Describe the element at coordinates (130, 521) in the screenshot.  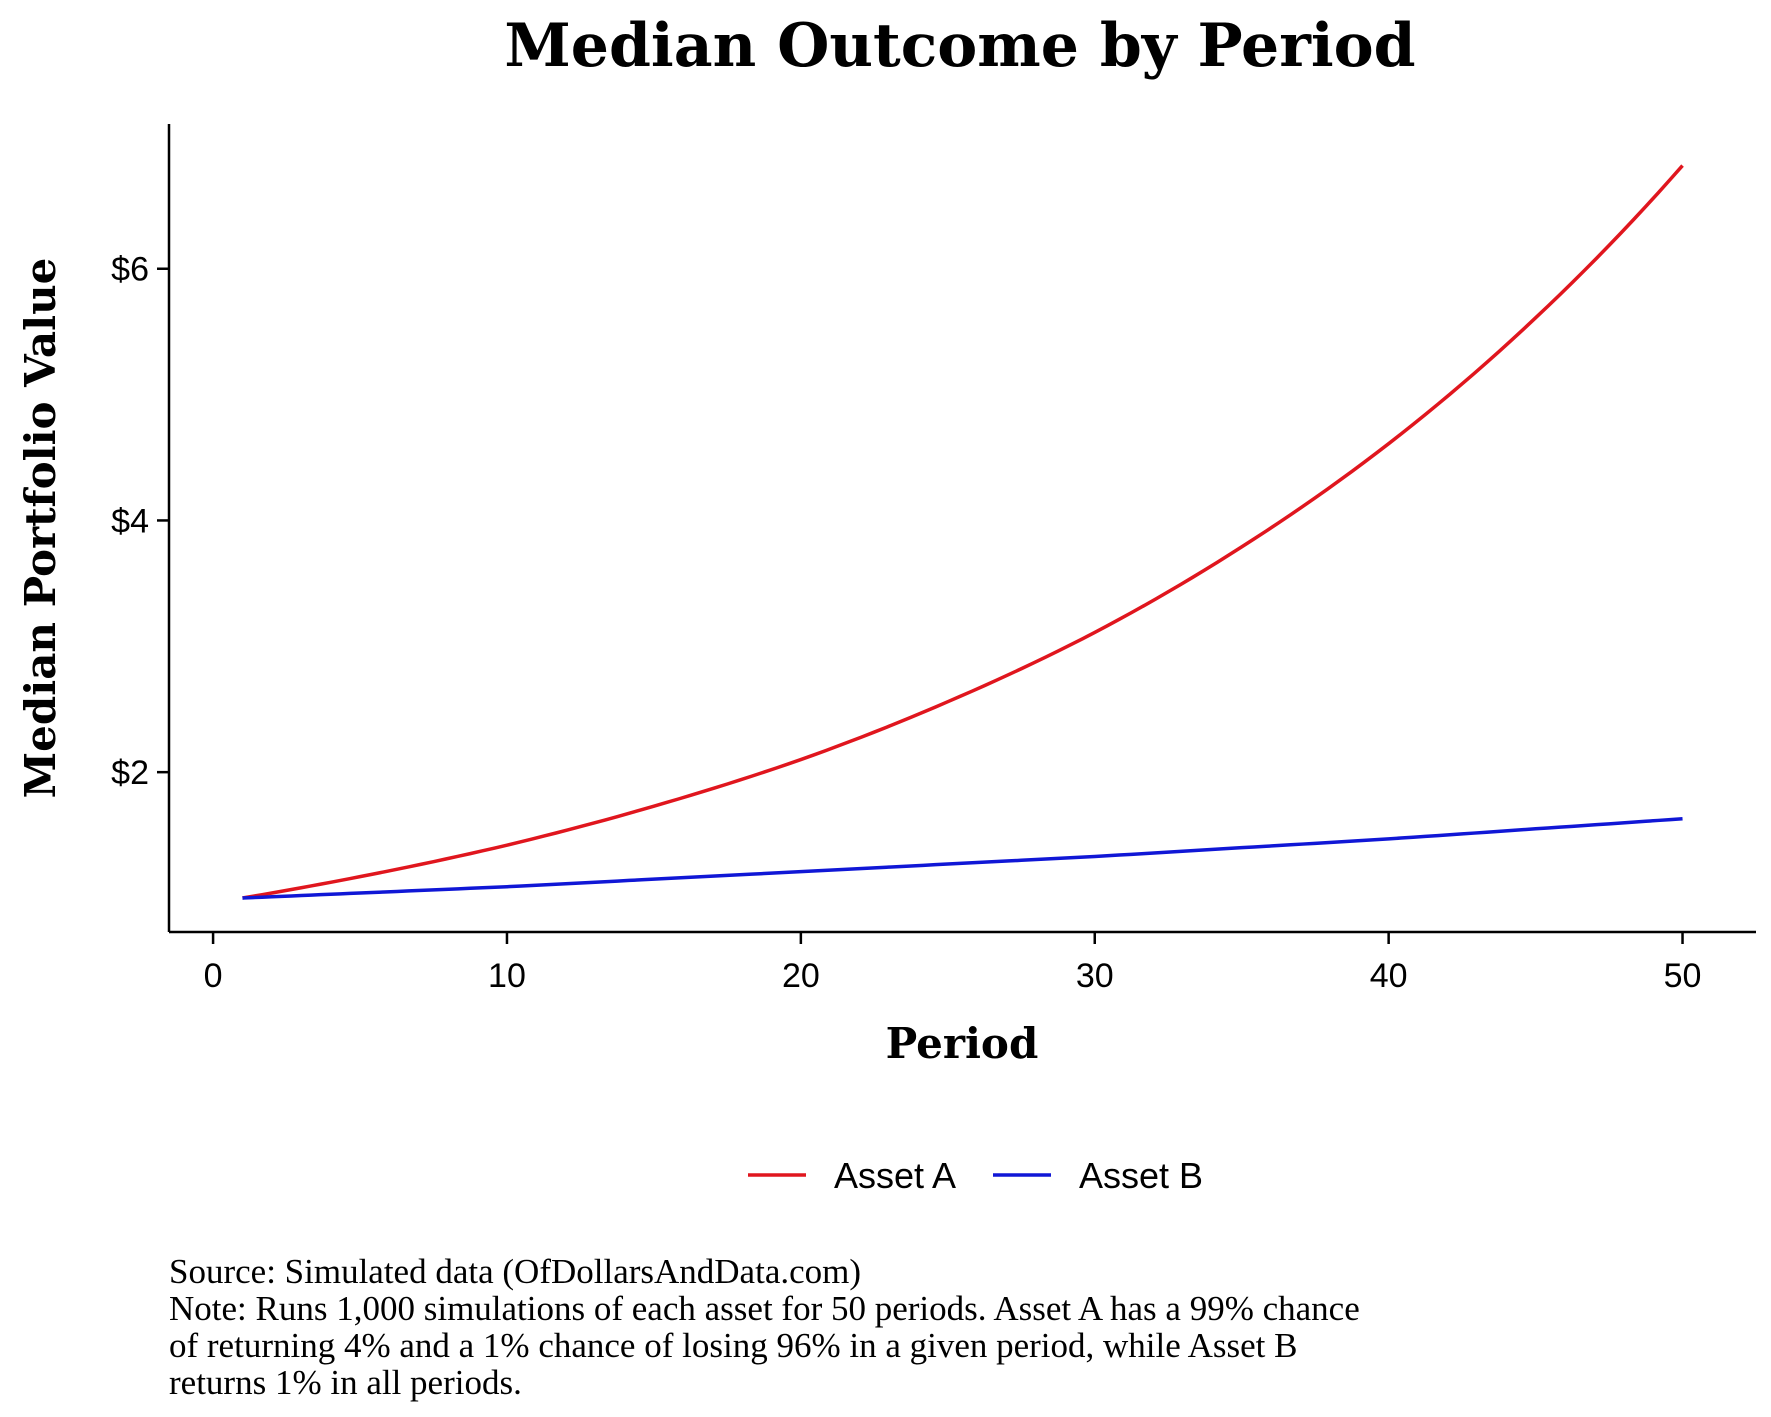
I see `y-tick-label: $4` at that location.